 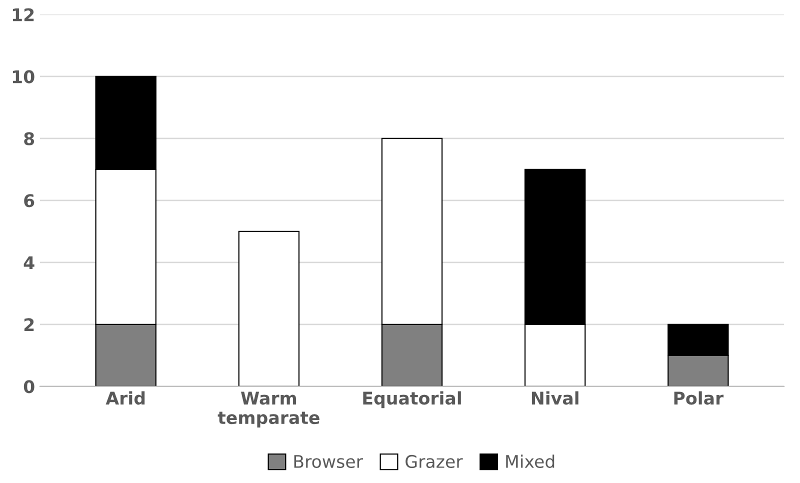 What do you see at coordinates (29, 387) in the screenshot?
I see `y-tick-label: 0` at bounding box center [29, 387].